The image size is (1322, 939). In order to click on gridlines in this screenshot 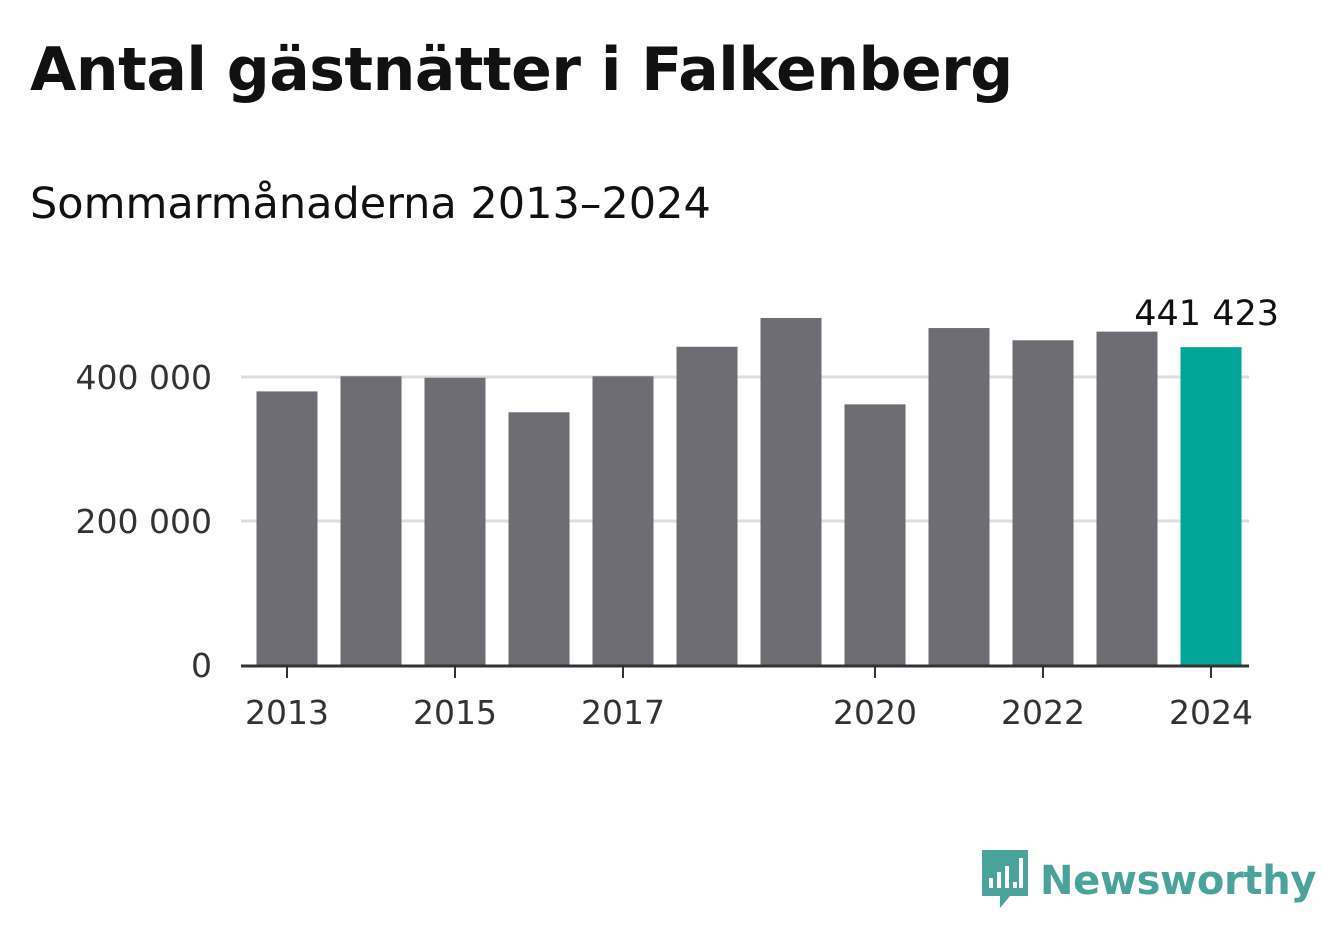, I will do `click(745, 449)`.